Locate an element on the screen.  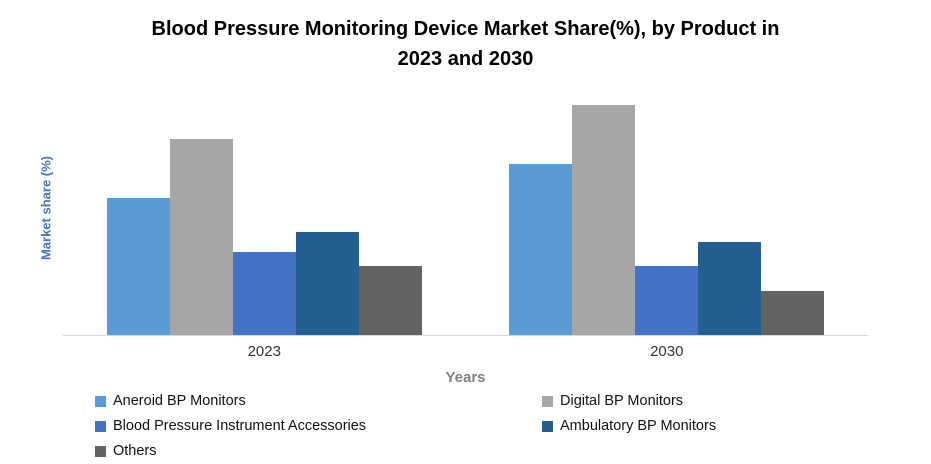
legend-item-blood-pressure-instrument-accessories: Blood Pressure Instrument Accessories is located at coordinates (318, 426).